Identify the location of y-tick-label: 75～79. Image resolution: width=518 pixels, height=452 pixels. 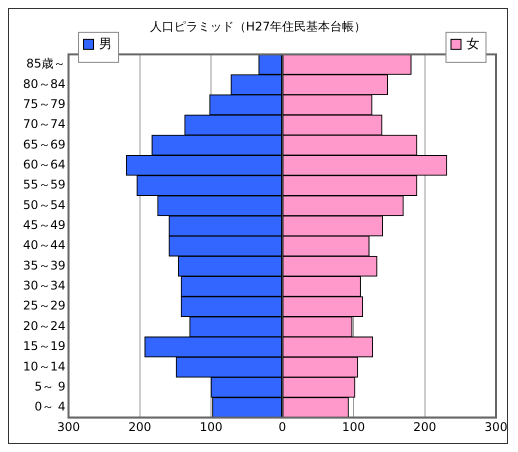
(44, 103).